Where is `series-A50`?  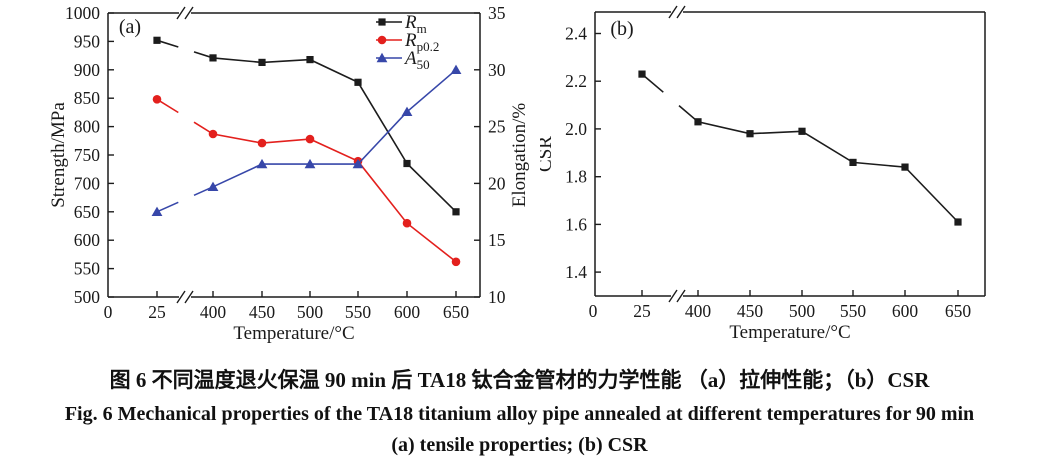 series-A50 is located at coordinates (306, 140).